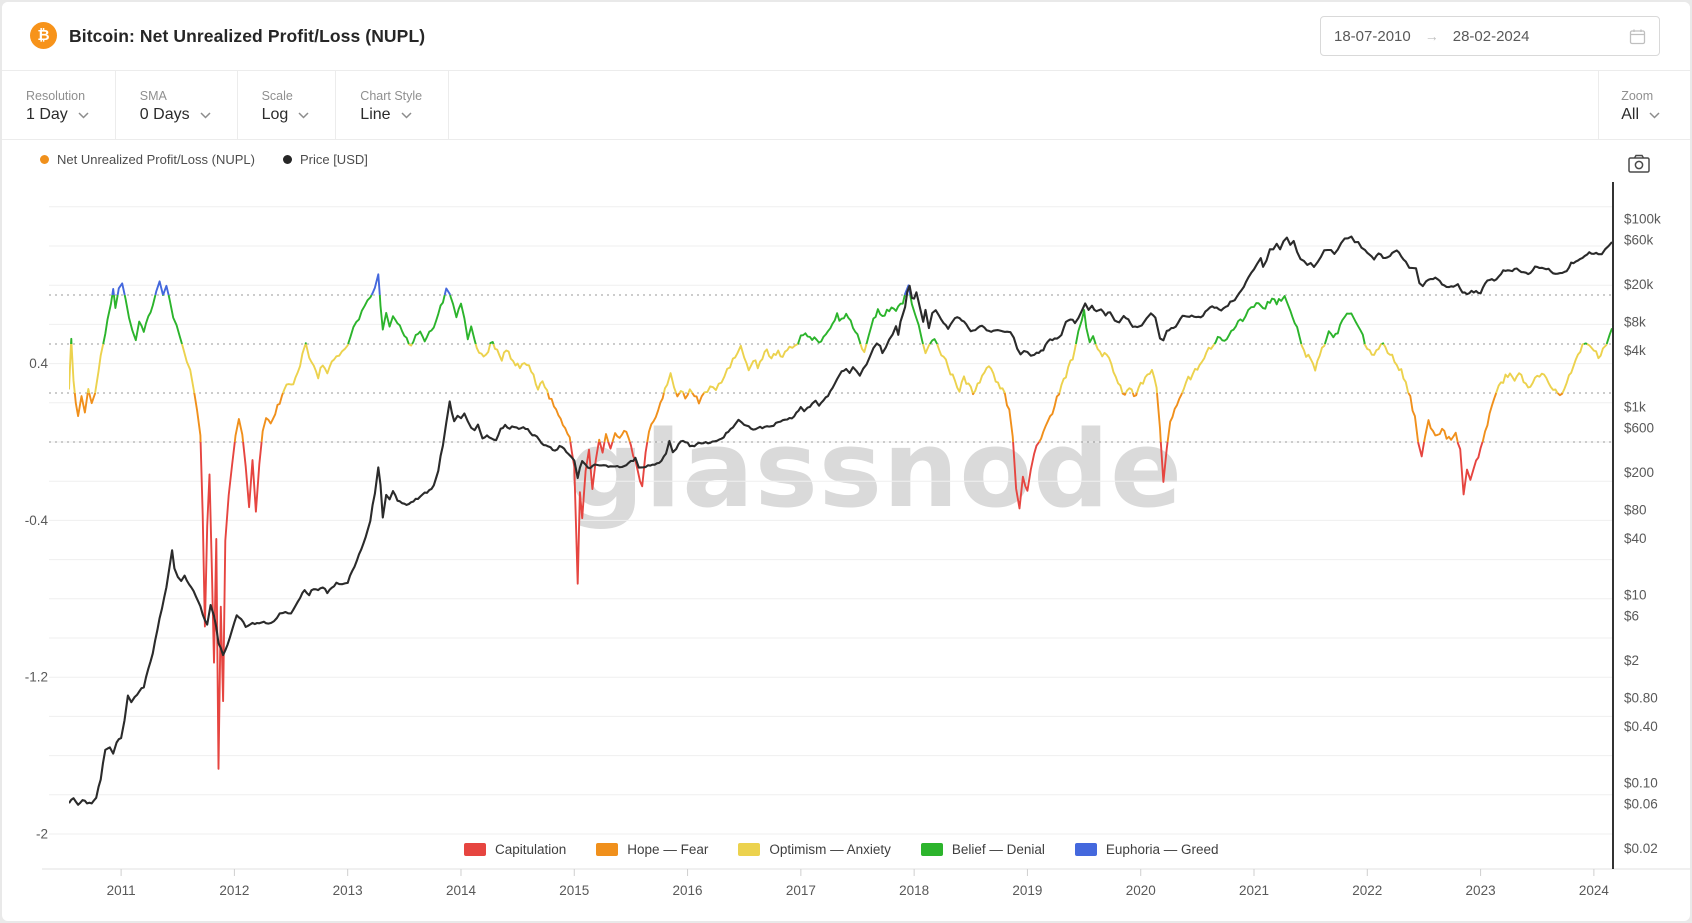 The image size is (1692, 923). I want to click on start-date-field: 18-07-2010, so click(1372, 36).